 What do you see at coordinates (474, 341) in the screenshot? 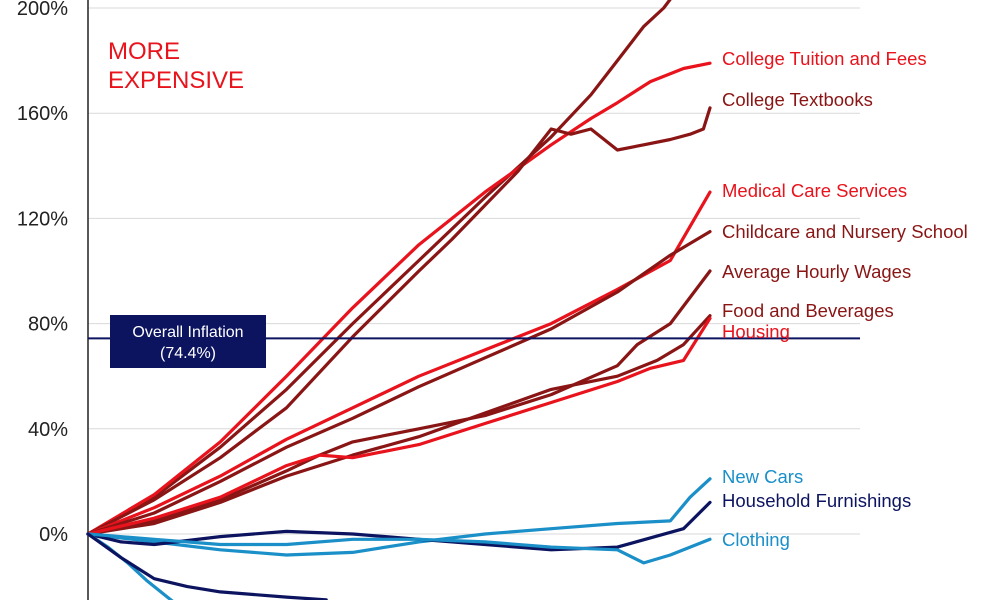
I see `overall-inflation-marker: Overall Inflation (74.4%)` at bounding box center [474, 341].